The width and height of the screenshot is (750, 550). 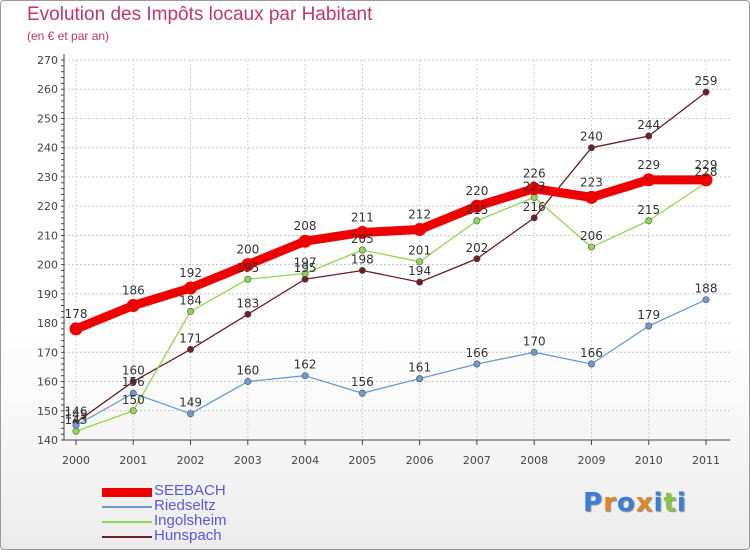 I want to click on x-tick-label: 2006, so click(x=420, y=460).